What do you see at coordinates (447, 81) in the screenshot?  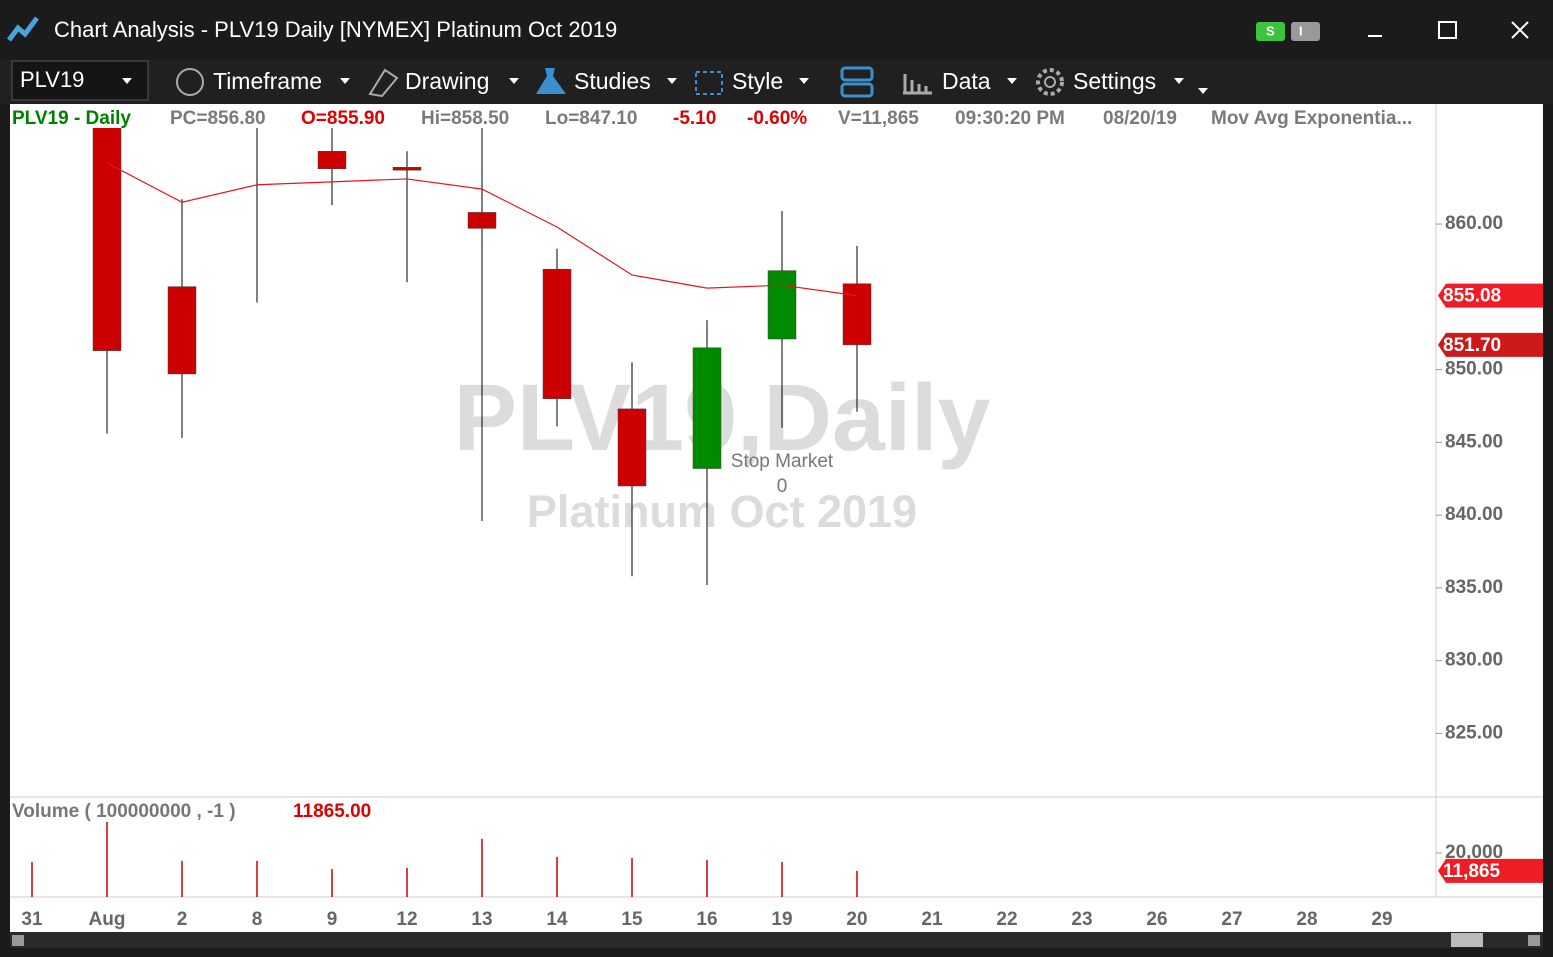 I see `menu-label: Drawing` at bounding box center [447, 81].